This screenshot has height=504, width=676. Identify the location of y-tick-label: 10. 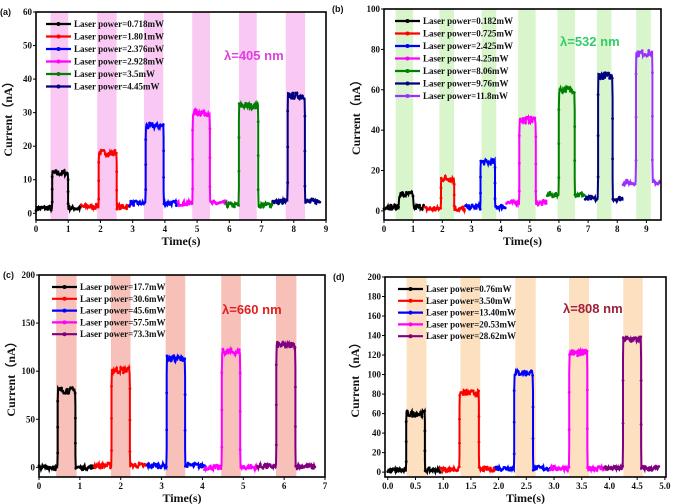
(28, 180).